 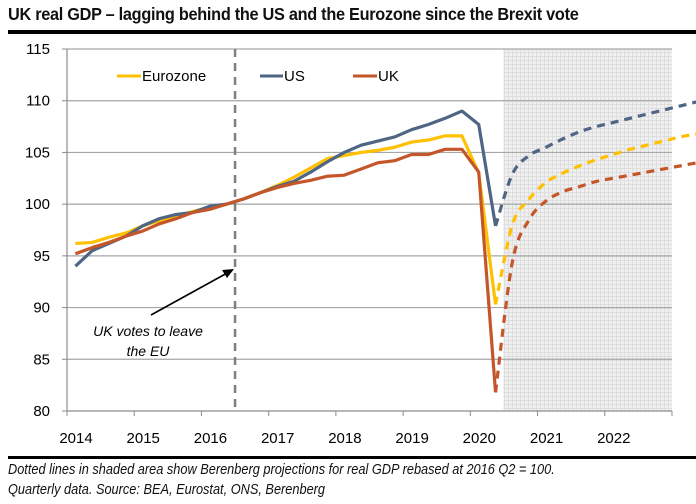 I want to click on legend-label-us: US, so click(x=294, y=76).